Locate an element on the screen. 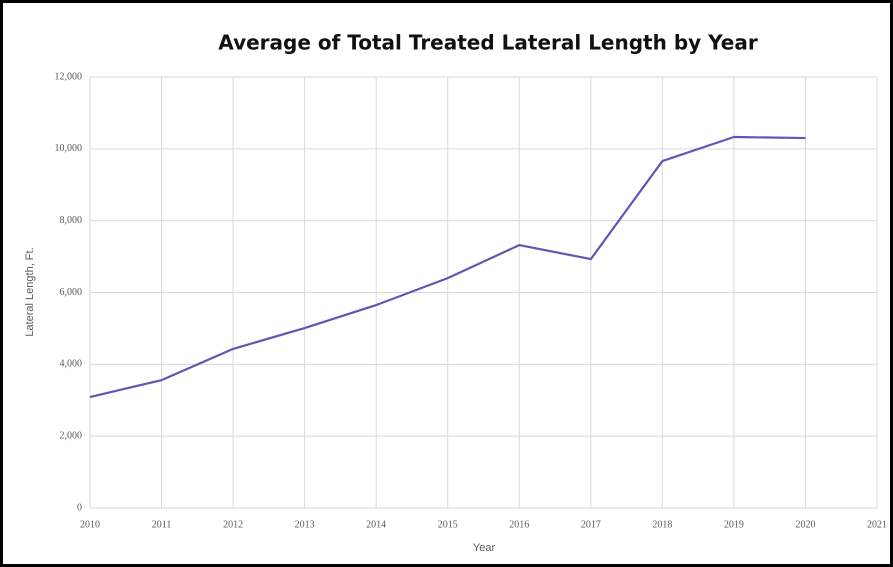 The width and height of the screenshot is (893, 567). x-axis-title: Year is located at coordinates (484, 548).